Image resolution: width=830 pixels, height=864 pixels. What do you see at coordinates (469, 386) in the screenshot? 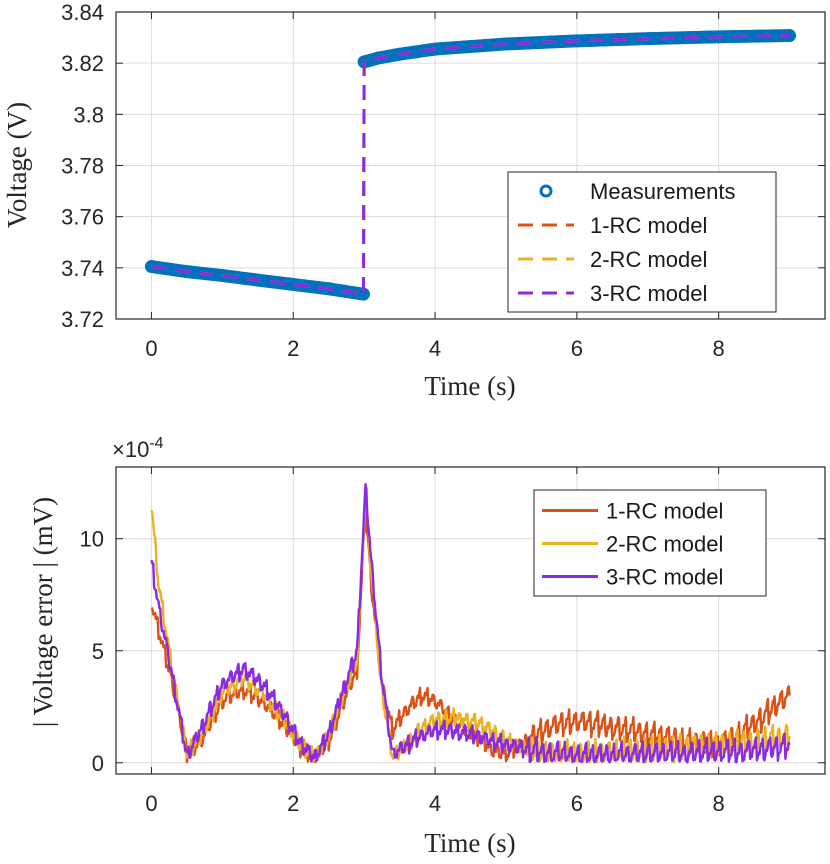
I see `voltage-plot-xlabel: Time (s)` at bounding box center [469, 386].